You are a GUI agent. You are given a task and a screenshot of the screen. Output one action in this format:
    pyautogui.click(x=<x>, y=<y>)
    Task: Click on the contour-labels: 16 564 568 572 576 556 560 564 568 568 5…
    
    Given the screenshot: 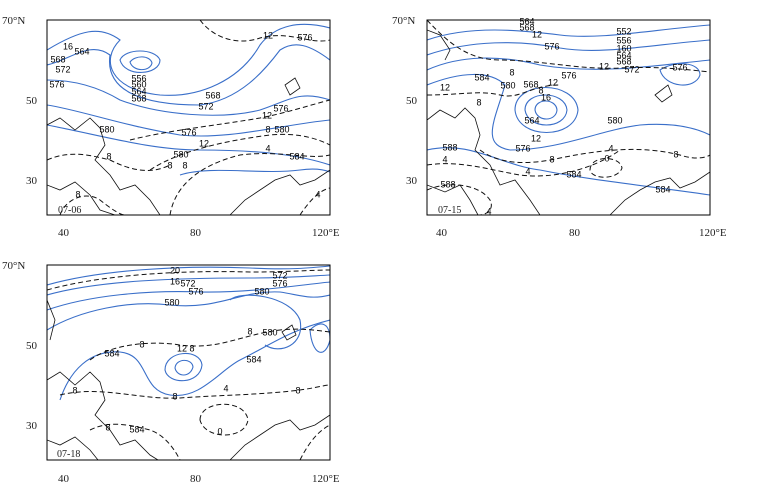 What is the action you would take?
    pyautogui.click(x=184, y=114)
    